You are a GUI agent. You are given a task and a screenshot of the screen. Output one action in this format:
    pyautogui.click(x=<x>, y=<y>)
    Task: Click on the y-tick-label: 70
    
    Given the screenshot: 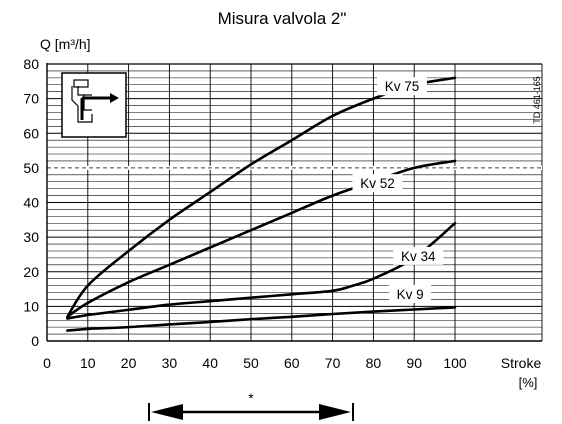 What is the action you would take?
    pyautogui.click(x=31, y=99)
    